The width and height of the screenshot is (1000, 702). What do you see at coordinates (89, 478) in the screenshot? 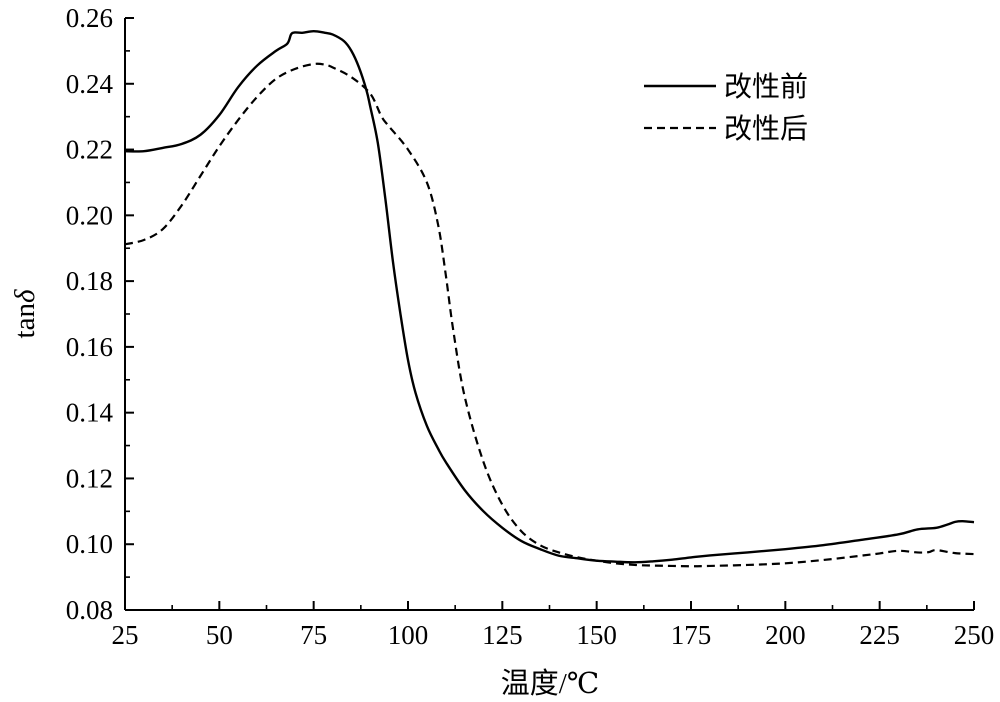
I see `y-tick-label: 0.12` at bounding box center [89, 478].